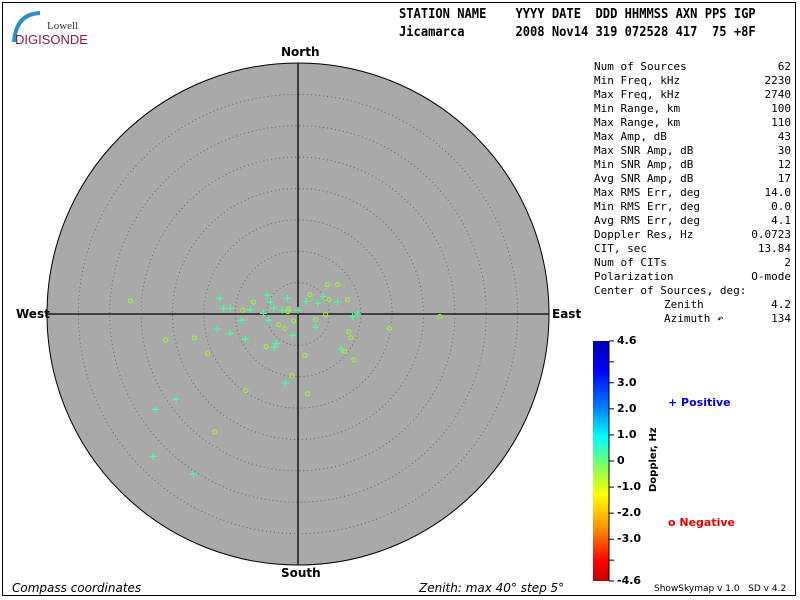 The image size is (800, 600). What do you see at coordinates (778, 94) in the screenshot?
I see `stat-value: 2740` at bounding box center [778, 94].